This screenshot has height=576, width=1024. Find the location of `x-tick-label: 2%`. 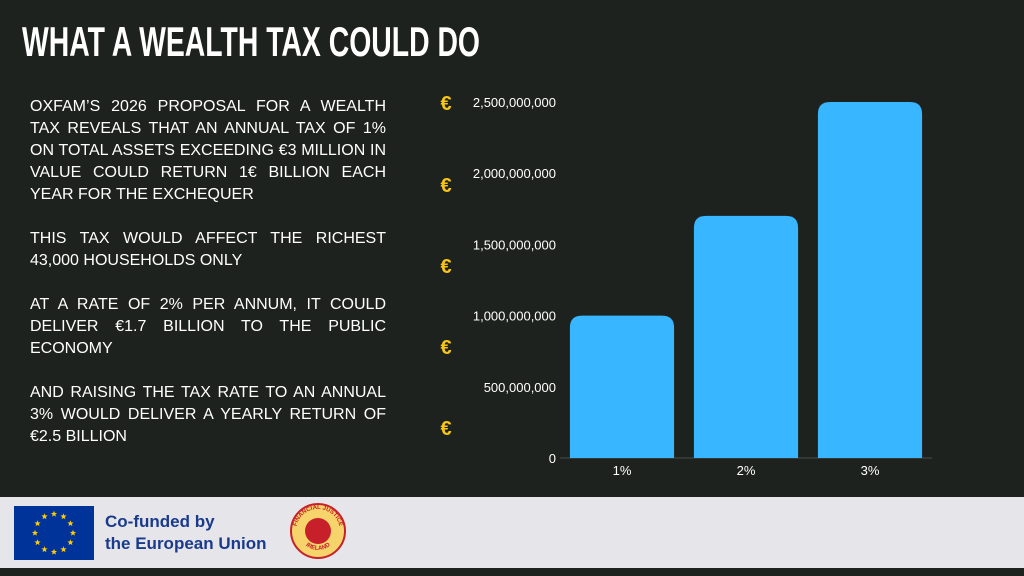

x-tick-label: 2% is located at coordinates (746, 470).